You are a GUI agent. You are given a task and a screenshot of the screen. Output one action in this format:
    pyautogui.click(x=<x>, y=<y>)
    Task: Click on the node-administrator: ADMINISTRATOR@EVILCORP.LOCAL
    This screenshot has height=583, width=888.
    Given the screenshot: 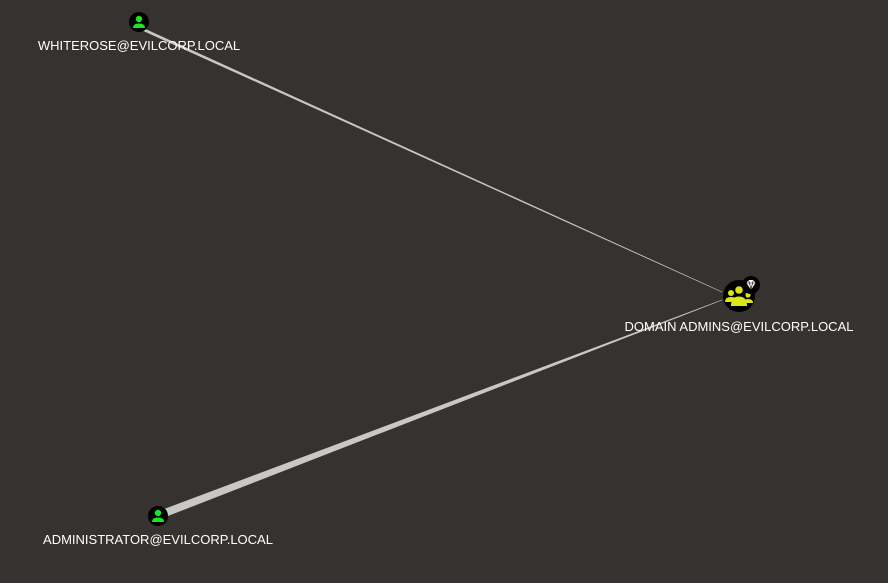 What is the action you would take?
    pyautogui.click(x=158, y=526)
    